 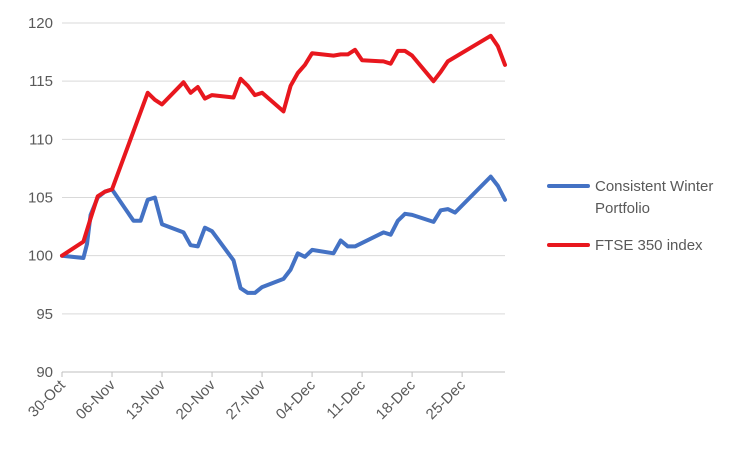 I want to click on x-tick-label: 27-Nov, so click(x=246, y=399).